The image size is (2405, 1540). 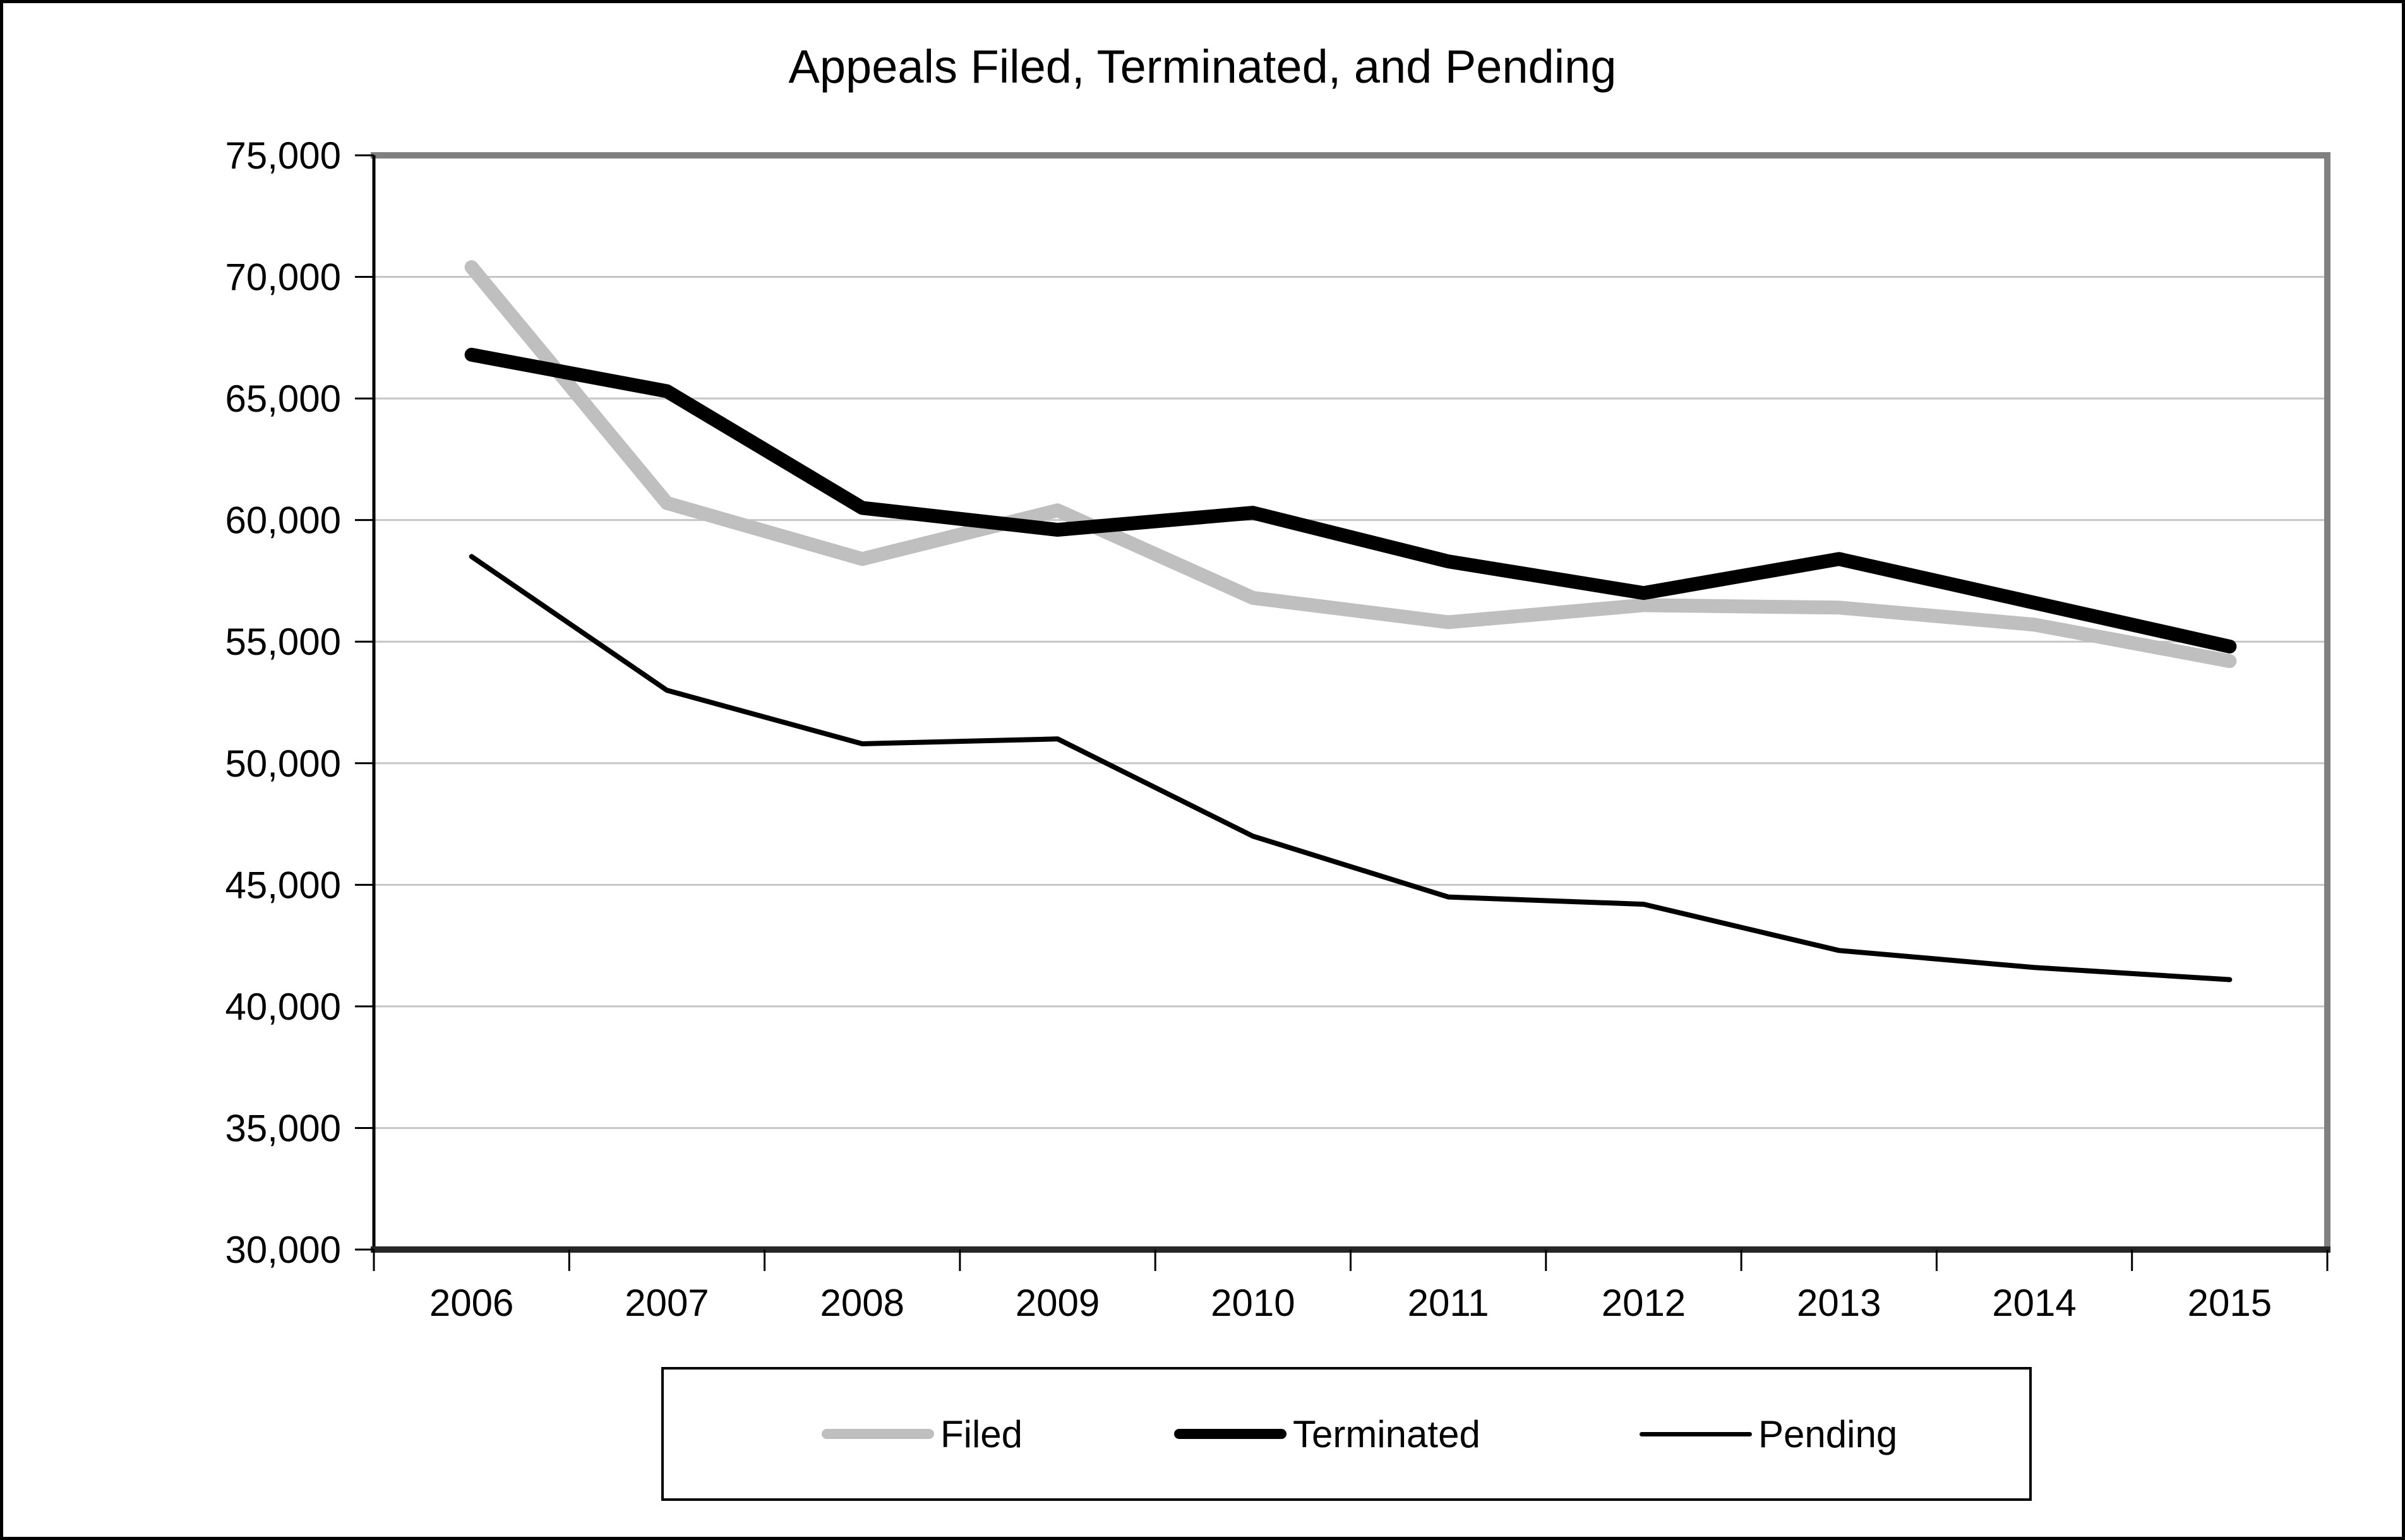 What do you see at coordinates (283, 520) in the screenshot?
I see `y-axis-label: 60,000` at bounding box center [283, 520].